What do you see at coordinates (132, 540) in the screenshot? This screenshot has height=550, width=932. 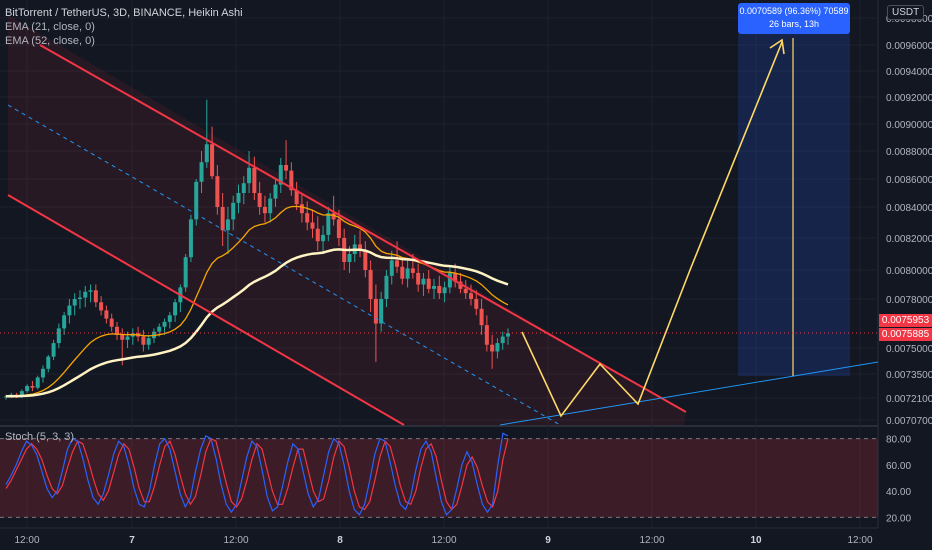 I see `time-tick-label: 7` at bounding box center [132, 540].